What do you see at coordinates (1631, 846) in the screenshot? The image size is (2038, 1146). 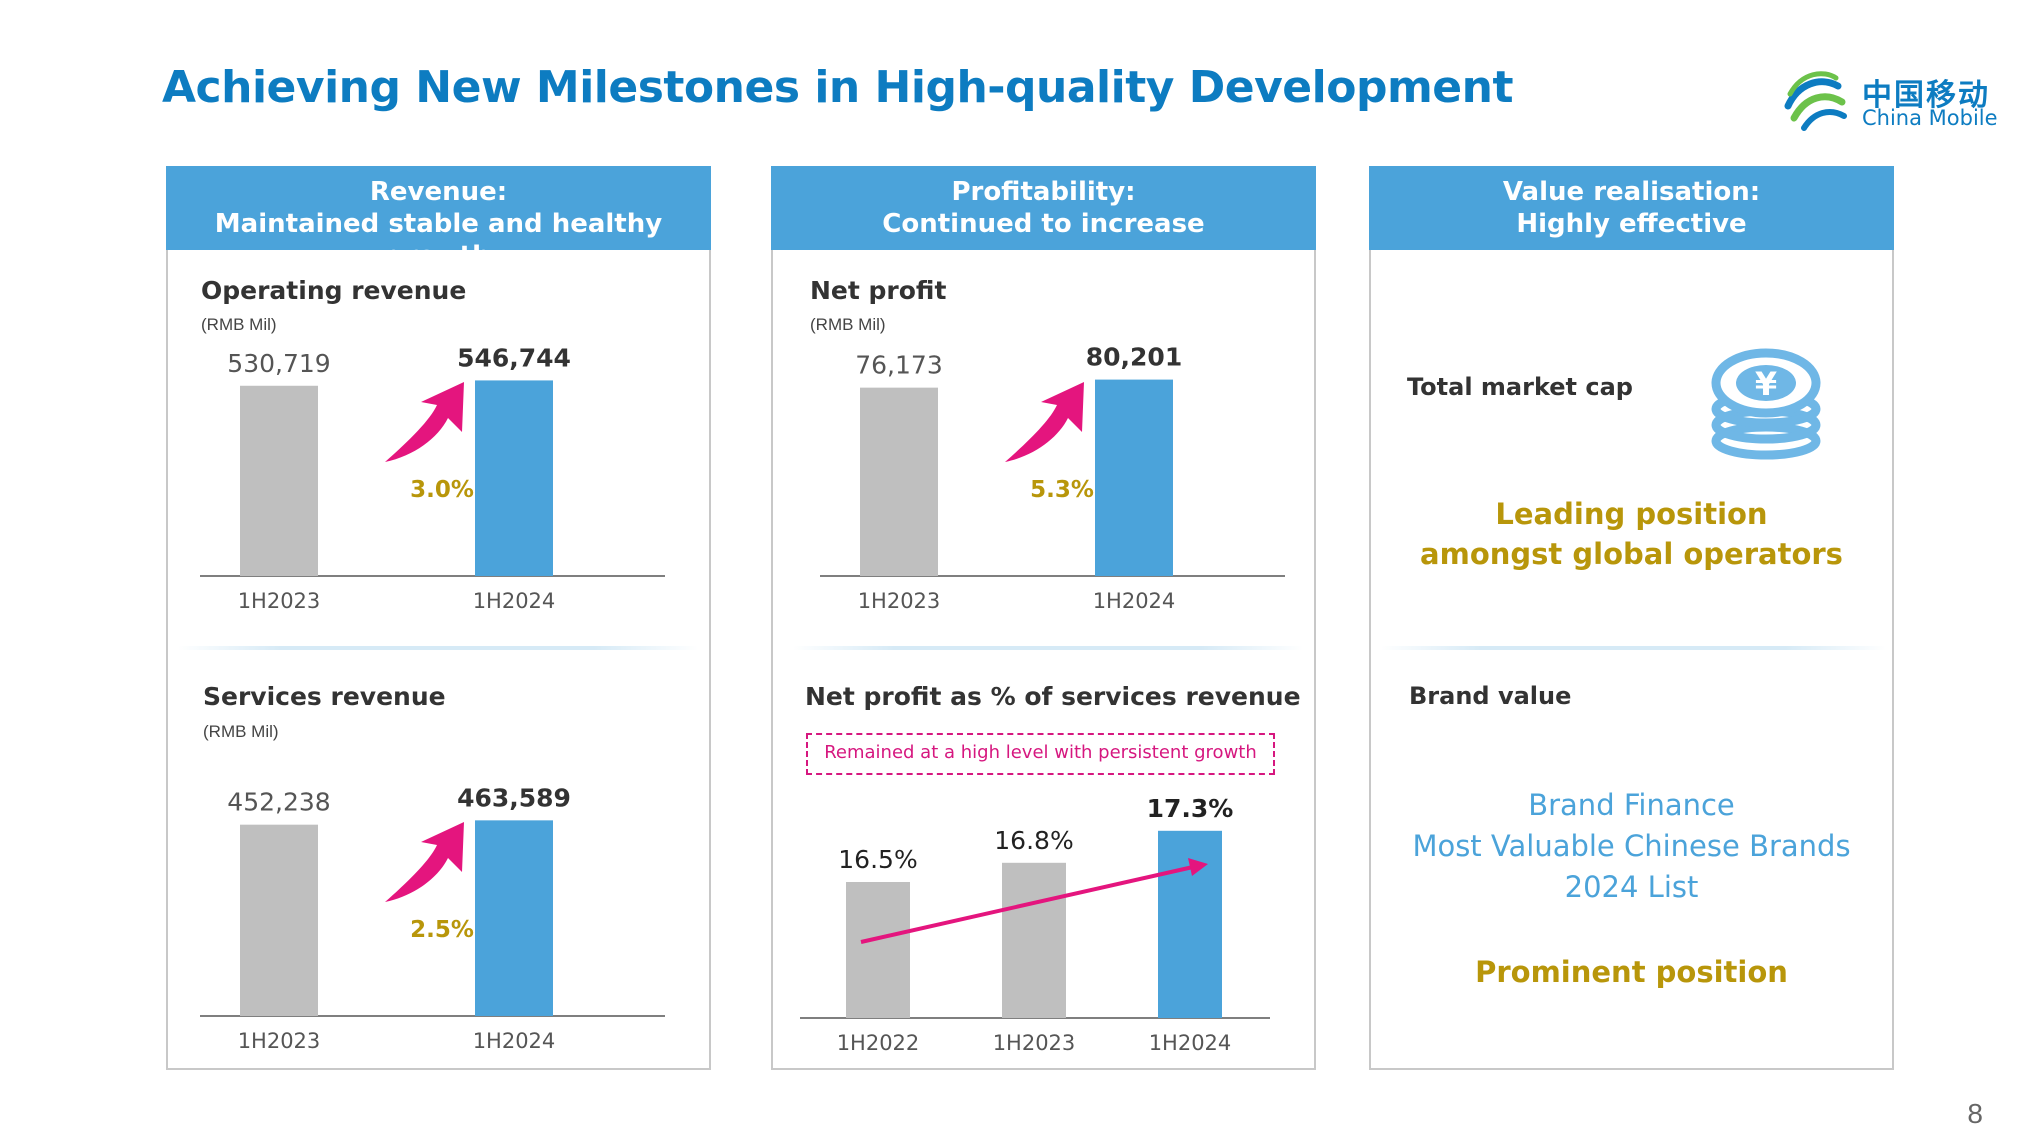 I see `brand-line2: Most Valuable Chinese Brands` at bounding box center [1631, 846].